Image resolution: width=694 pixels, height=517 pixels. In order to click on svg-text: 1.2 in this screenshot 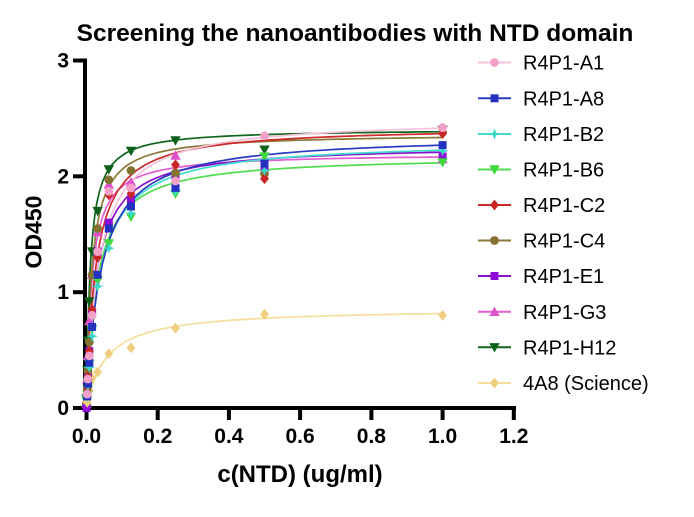, I will do `click(513, 436)`.